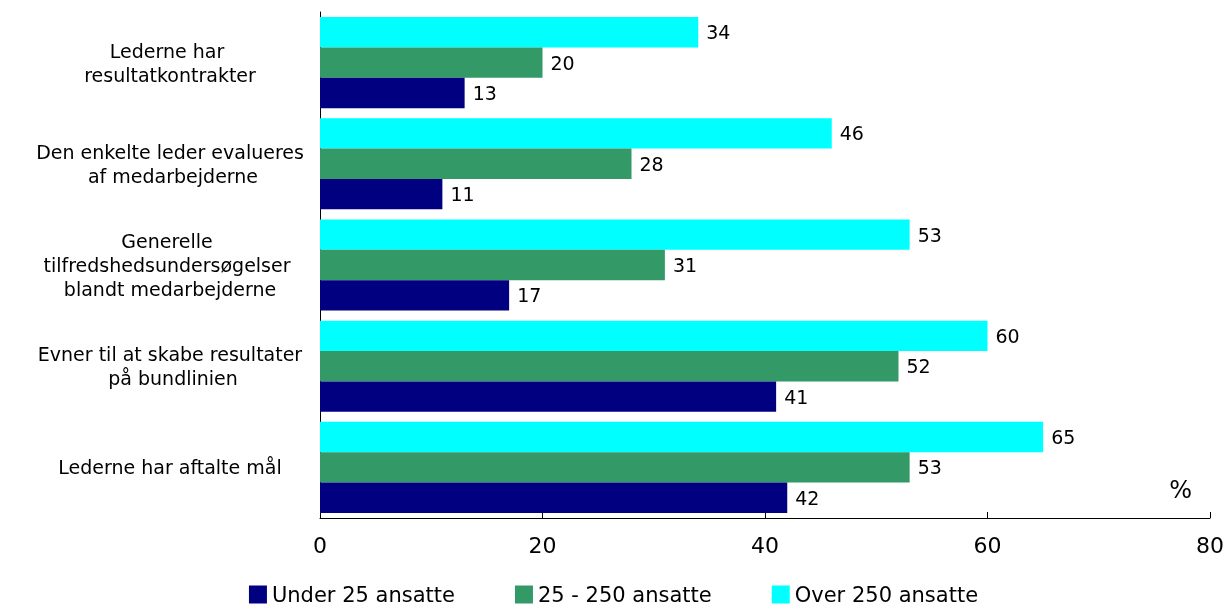 This screenshot has width=1227, height=610. I want to click on data-label: 41, so click(796, 396).